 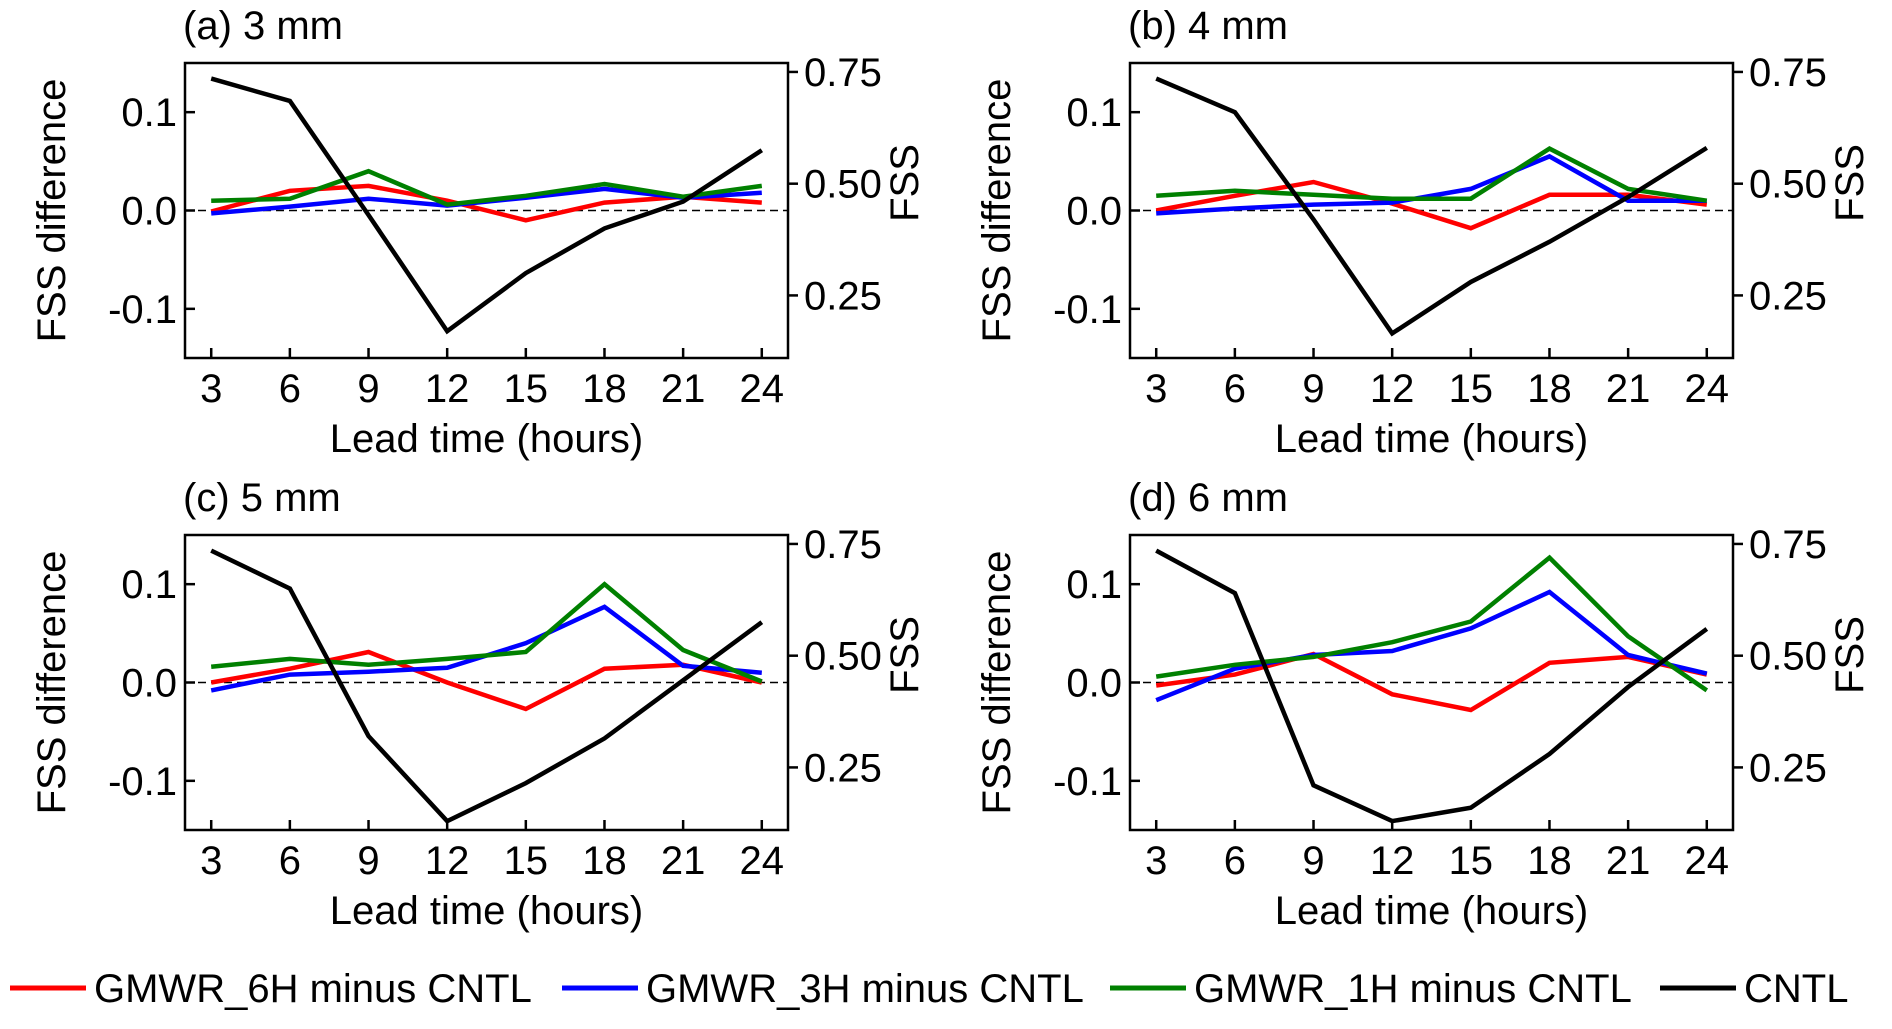 I want to click on legend-label-1: GMWR_3H minus CNTL, so click(x=865, y=989).